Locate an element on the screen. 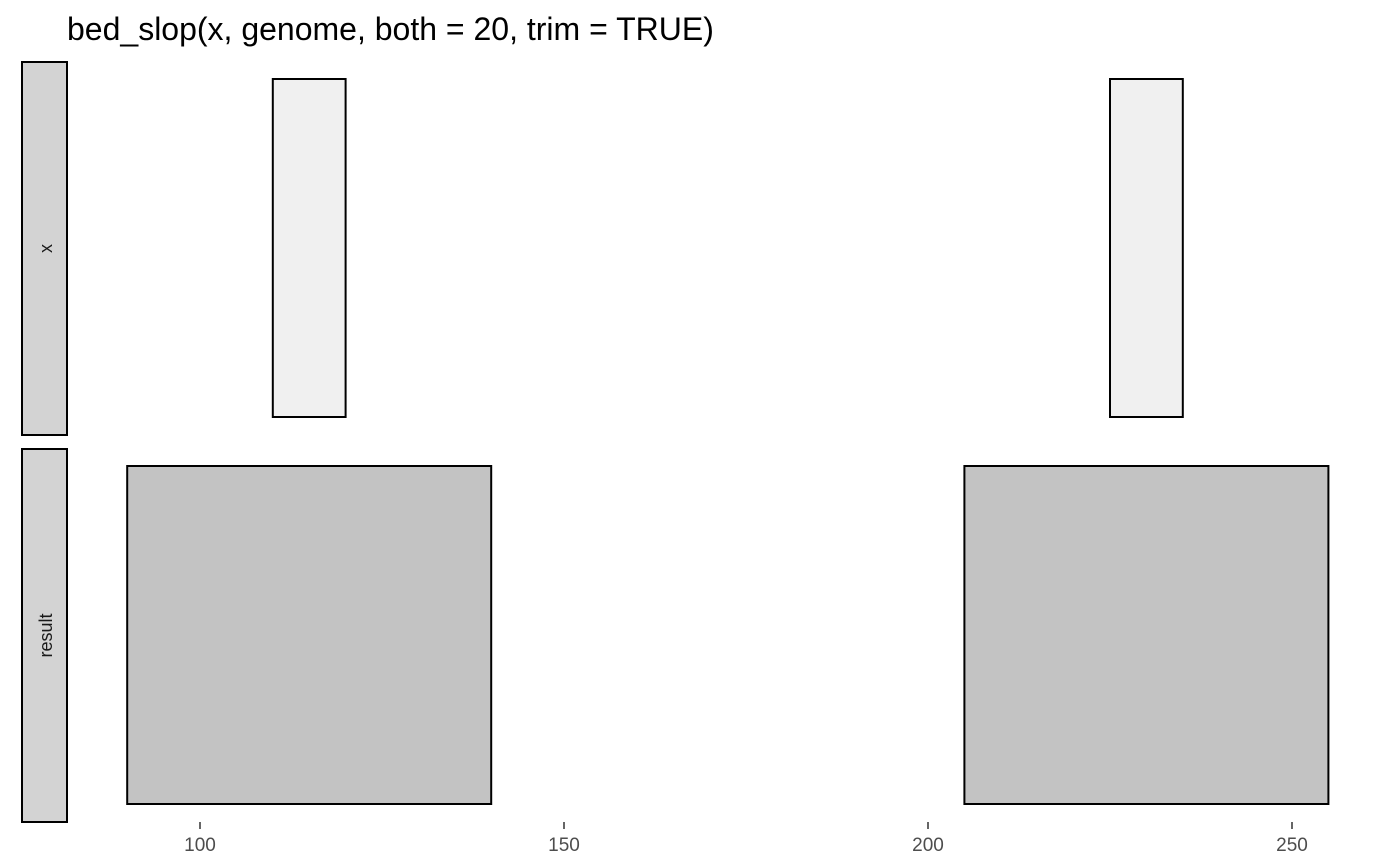  facet-strip-label-result: result is located at coordinates (46, 635).